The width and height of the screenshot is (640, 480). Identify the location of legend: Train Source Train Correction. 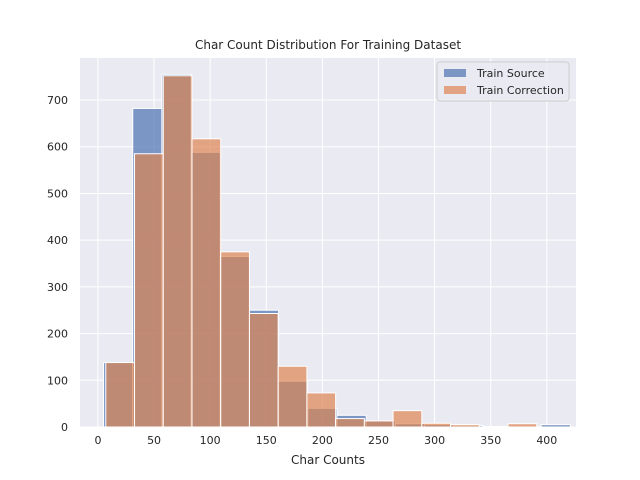
(503, 81).